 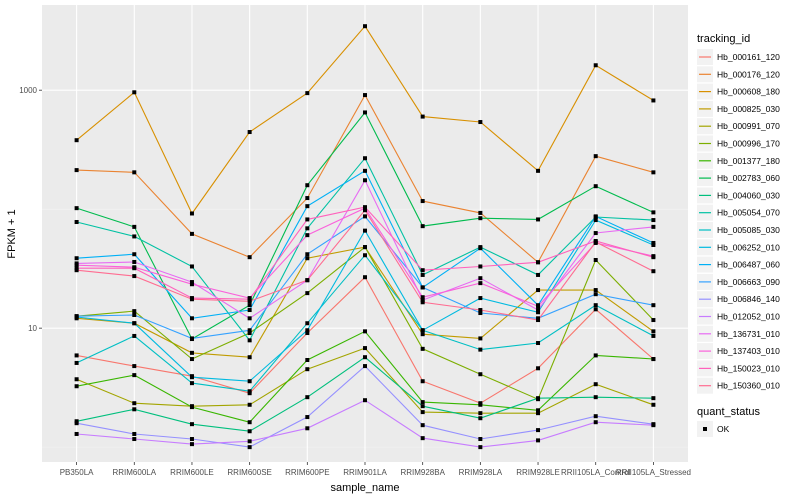 I want to click on x-tick-label: RRIM928BA, so click(x=422, y=472).